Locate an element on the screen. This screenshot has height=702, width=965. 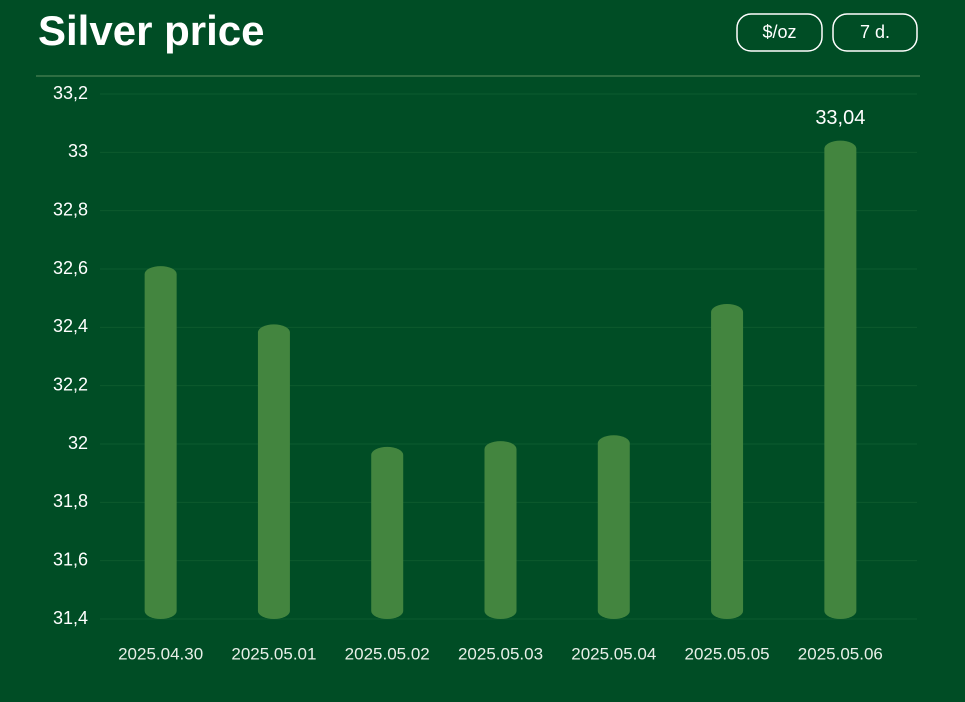
y-tick-label: 32,2 is located at coordinates (70, 384).